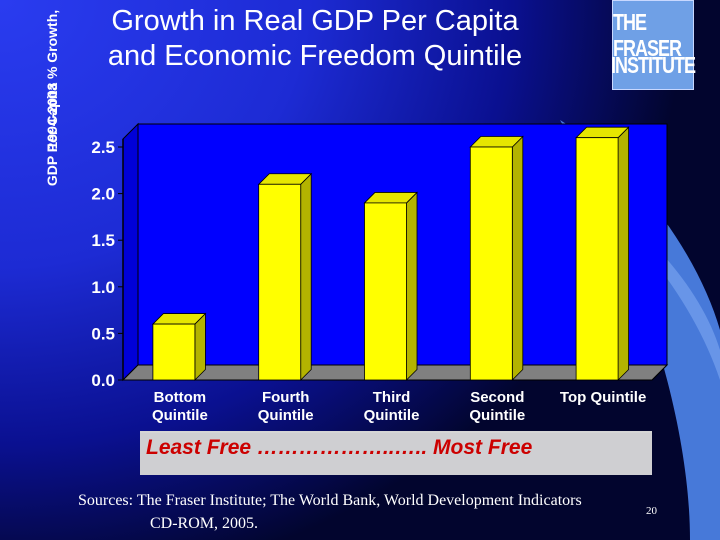 The width and height of the screenshot is (720, 540). What do you see at coordinates (180, 397) in the screenshot?
I see `x-tick-label-line: Bottom` at bounding box center [180, 397].